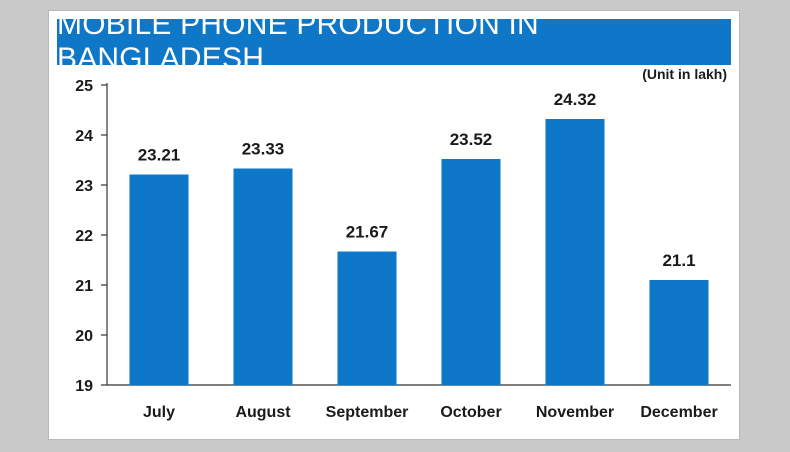 The width and height of the screenshot is (790, 452). I want to click on data-label: 23.33, so click(263, 149).